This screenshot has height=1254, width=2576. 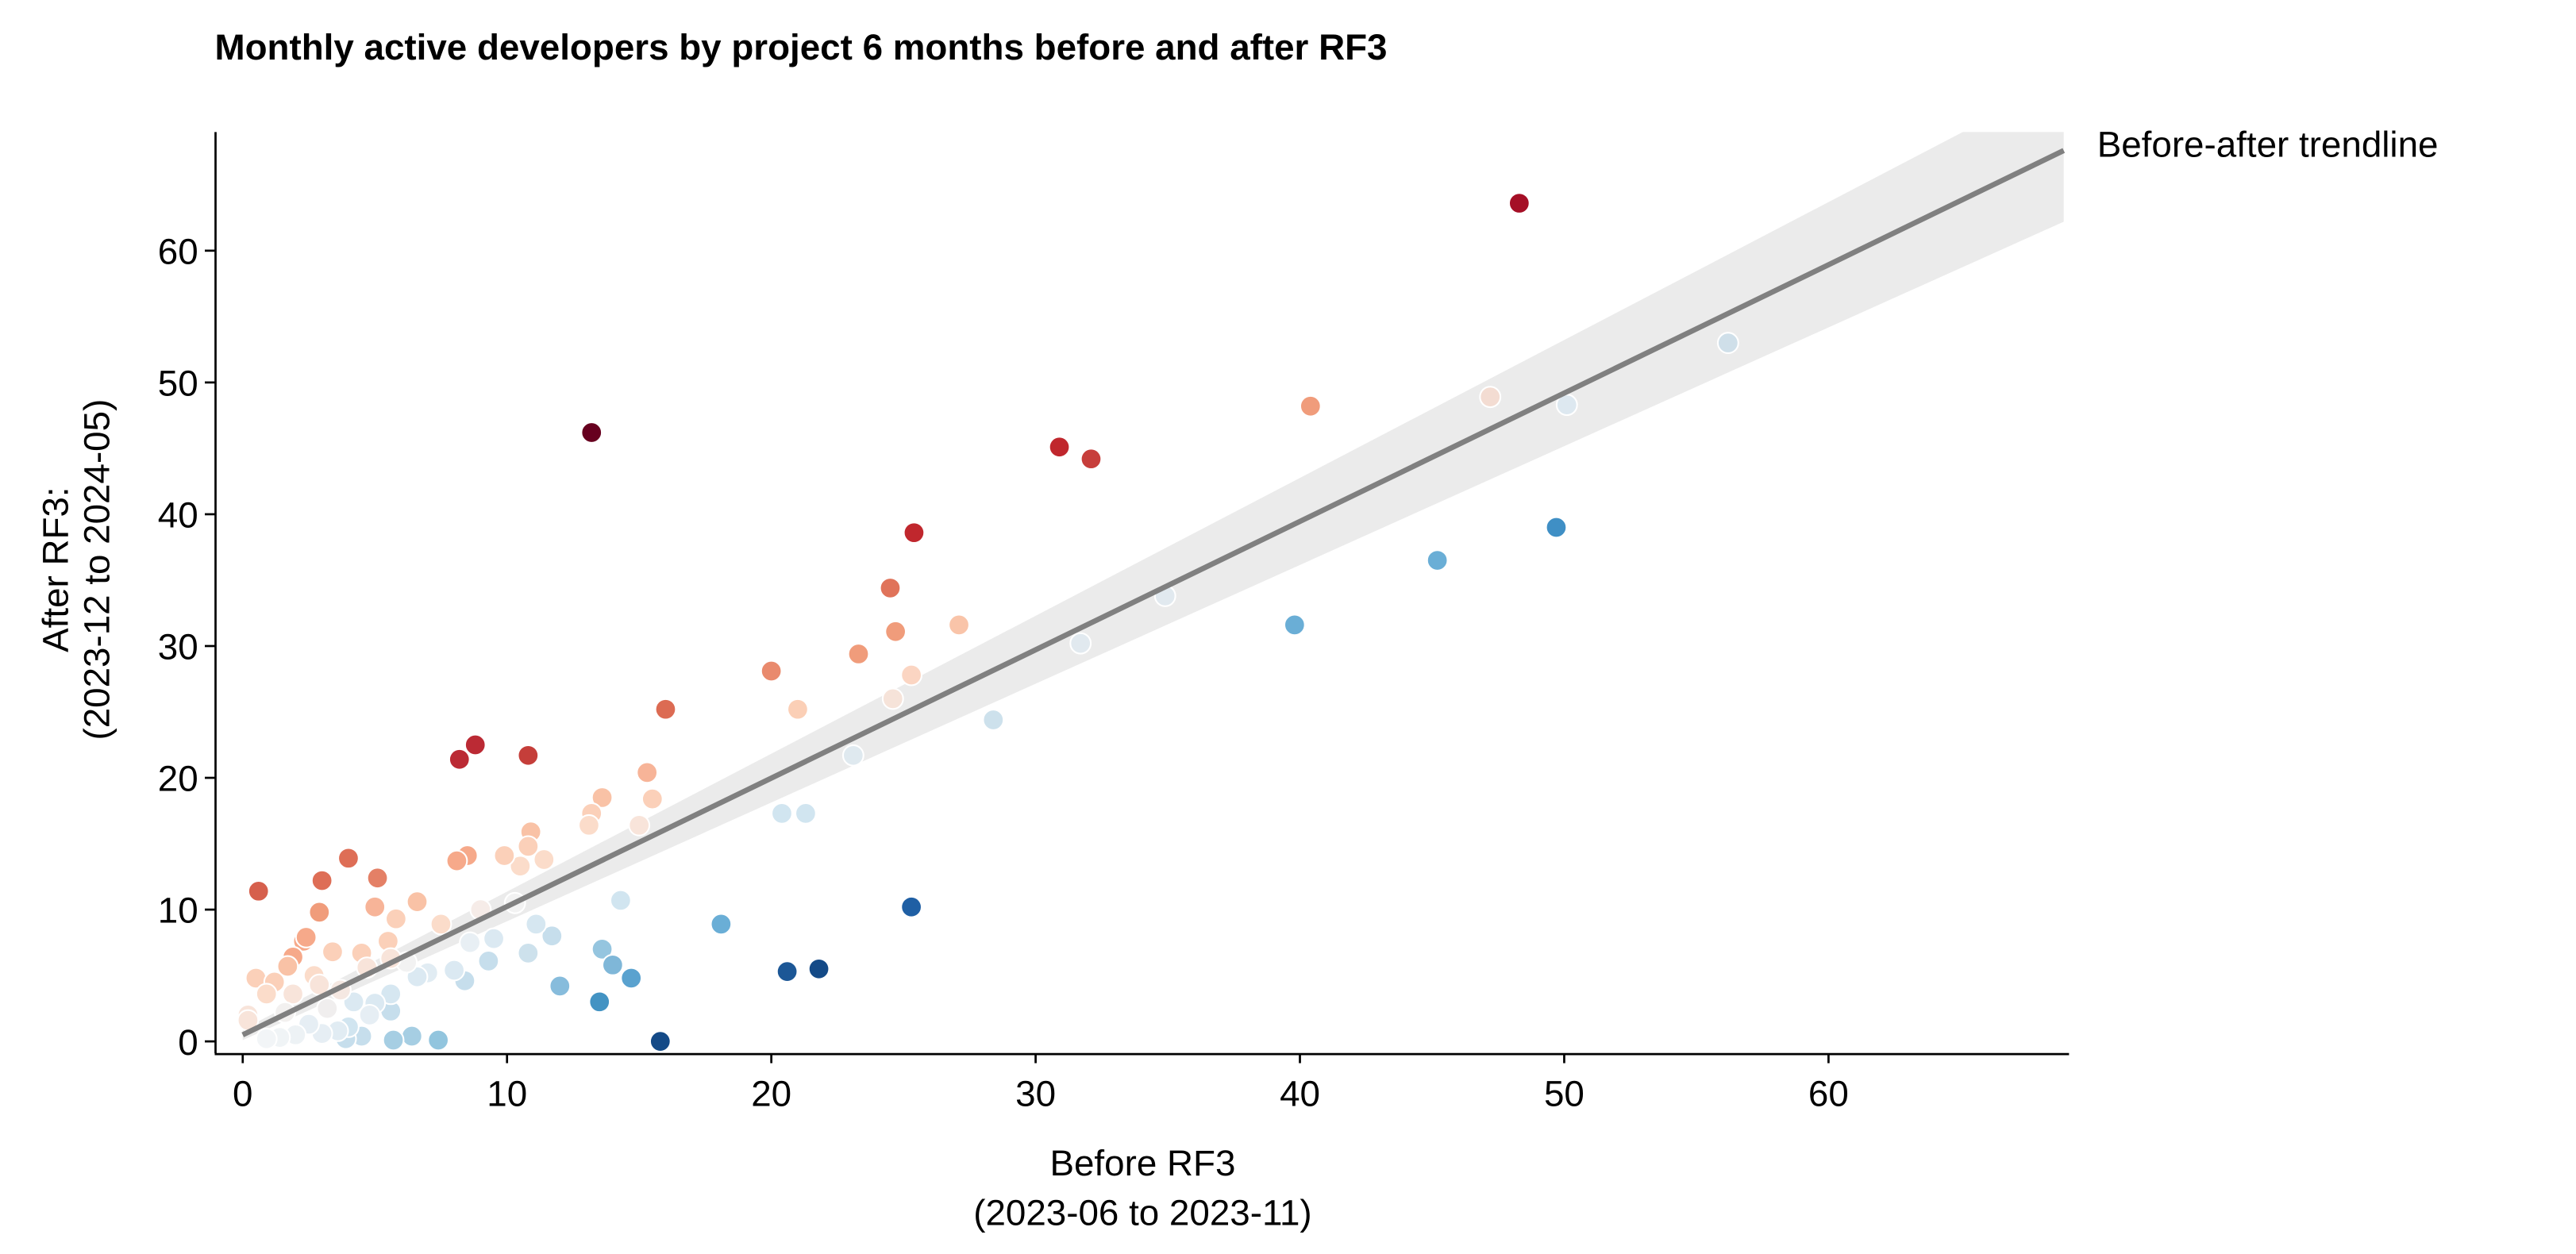 What do you see at coordinates (1142, 1212) in the screenshot?
I see `x-axis-label-line2: (2023-06 to 2023-11)` at bounding box center [1142, 1212].